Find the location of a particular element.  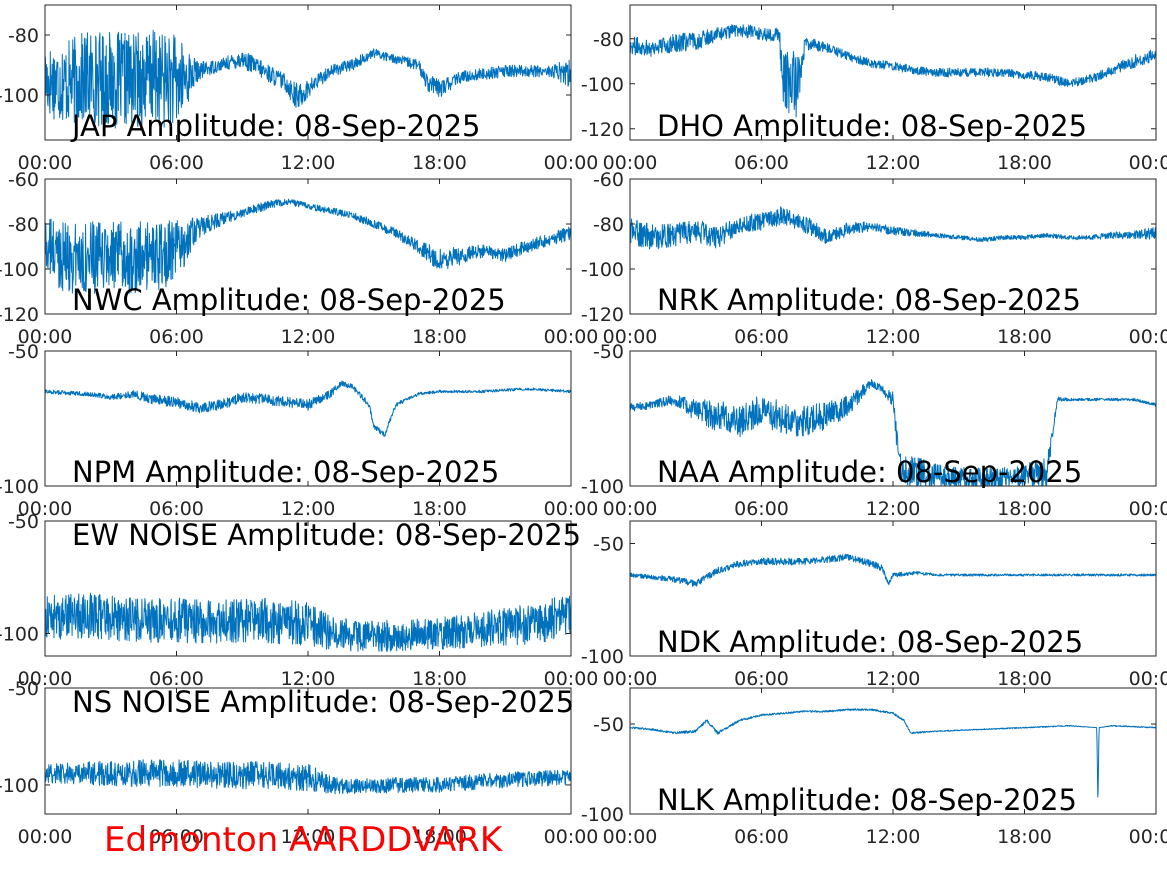

station-footer-label: Edmonton AARDDVARK is located at coordinates (303, 840).